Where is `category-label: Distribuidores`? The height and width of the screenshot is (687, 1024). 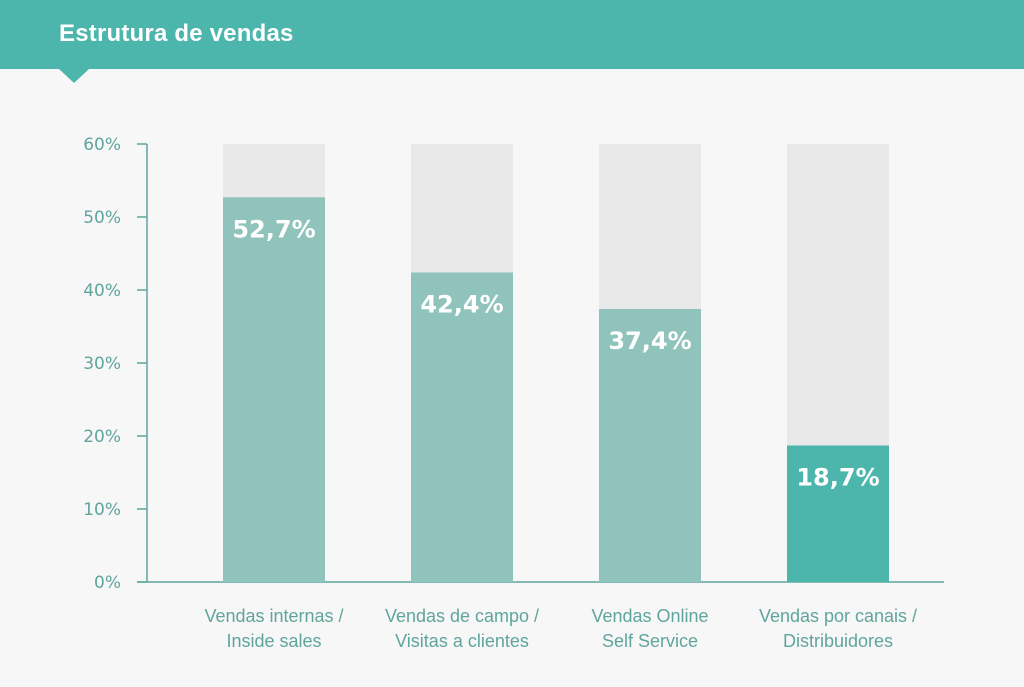 category-label: Distribuidores is located at coordinates (838, 641).